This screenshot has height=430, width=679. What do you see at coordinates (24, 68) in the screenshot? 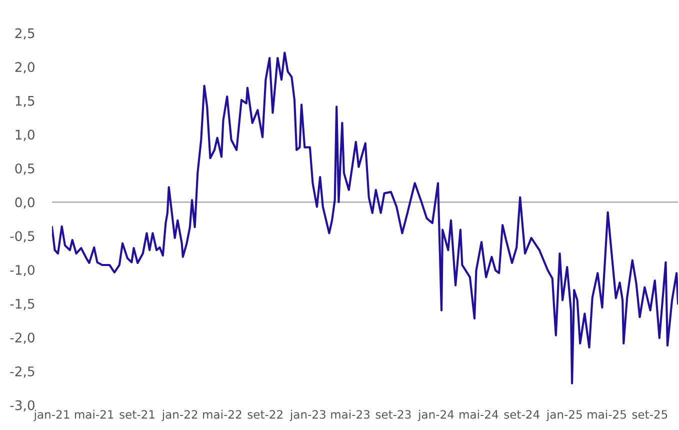
I see `y-tick-label: 2,0` at bounding box center [24, 68].